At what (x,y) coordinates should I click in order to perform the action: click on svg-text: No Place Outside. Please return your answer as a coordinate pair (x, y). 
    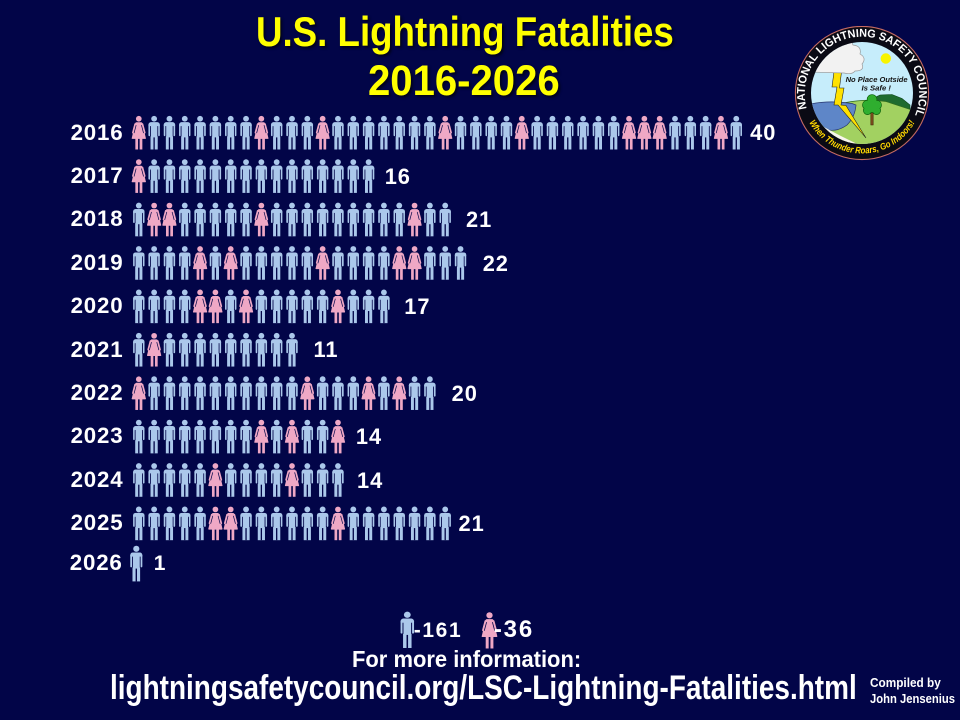
    Looking at the image, I should click on (877, 79).